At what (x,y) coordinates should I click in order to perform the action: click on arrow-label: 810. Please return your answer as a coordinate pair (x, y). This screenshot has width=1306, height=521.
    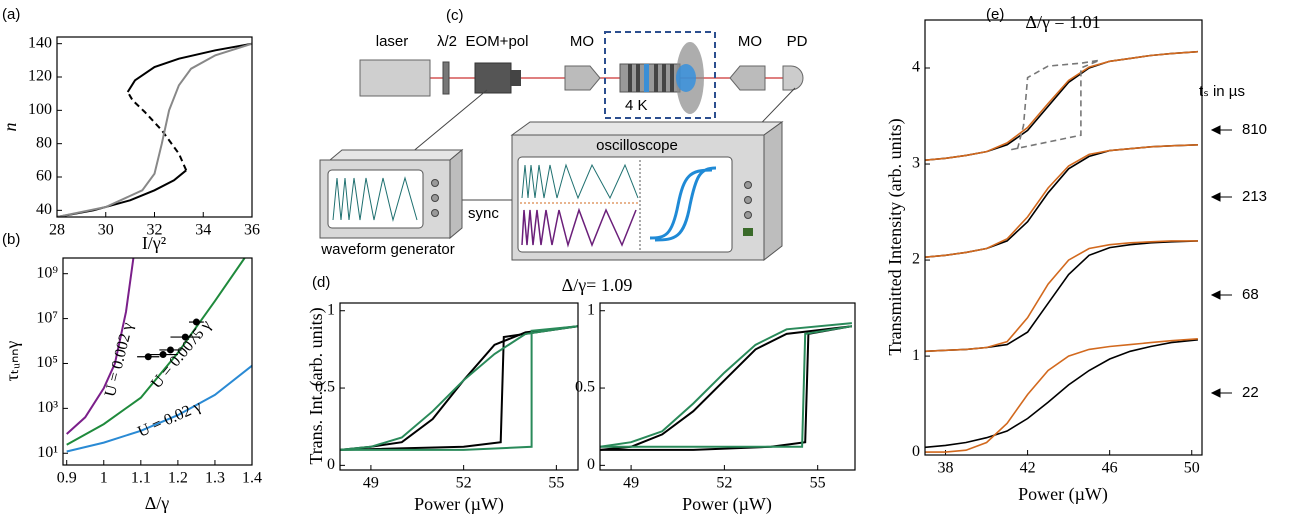
    Looking at the image, I should click on (1254, 129).